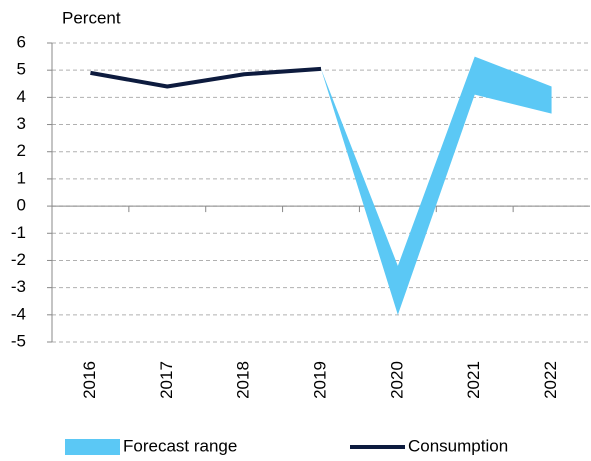  Describe the element at coordinates (243, 380) in the screenshot. I see `x-tick-label: 2018` at that location.